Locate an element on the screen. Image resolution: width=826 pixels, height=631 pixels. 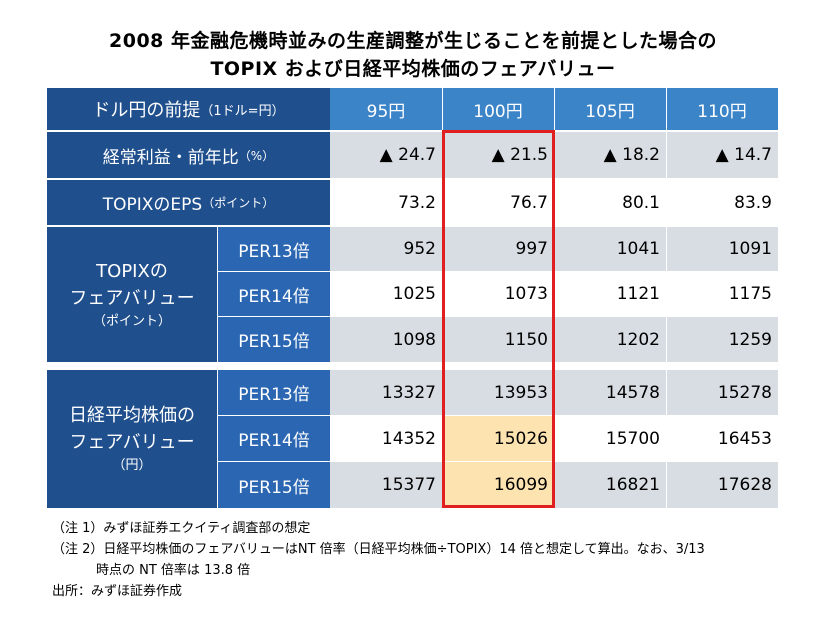
topix-per15-100: 1150 is located at coordinates (526, 339).